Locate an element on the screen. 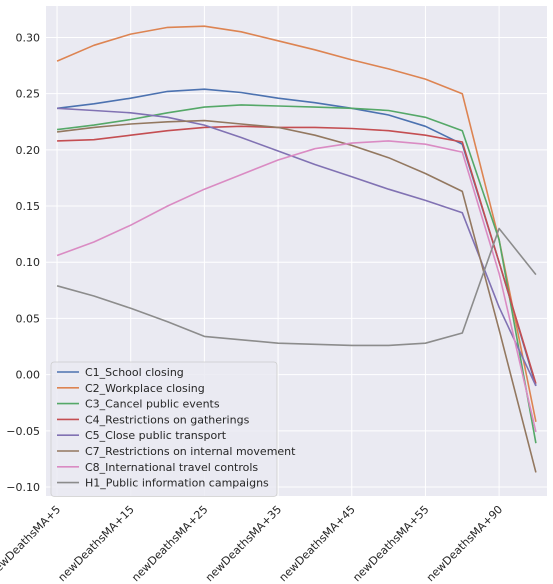 The image size is (553, 584). legend-label: H1_Public information campaigns is located at coordinates (177, 483).